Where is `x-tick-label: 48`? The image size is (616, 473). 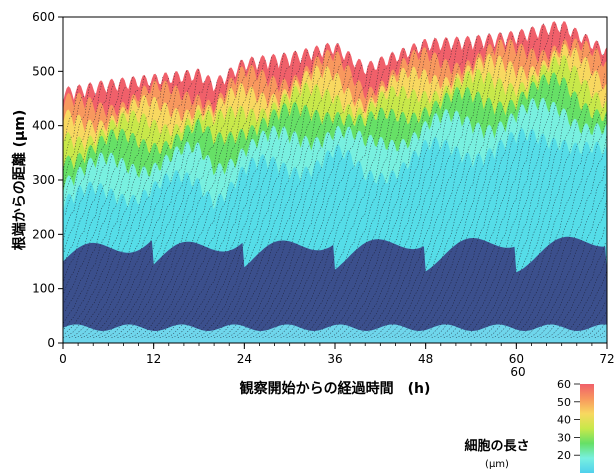
x-tick-label: 48 is located at coordinates (425, 359).